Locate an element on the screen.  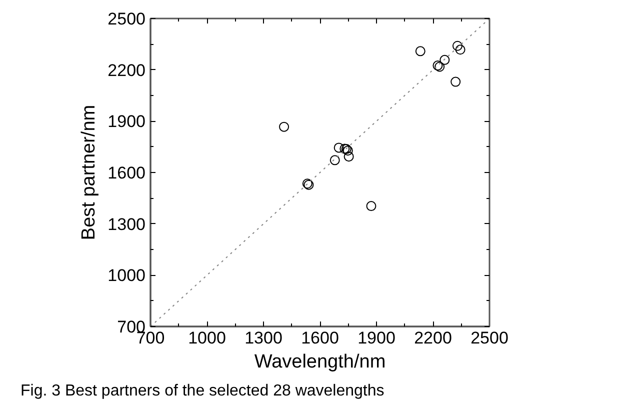
x-tick-label: 2200 is located at coordinates (433, 338).